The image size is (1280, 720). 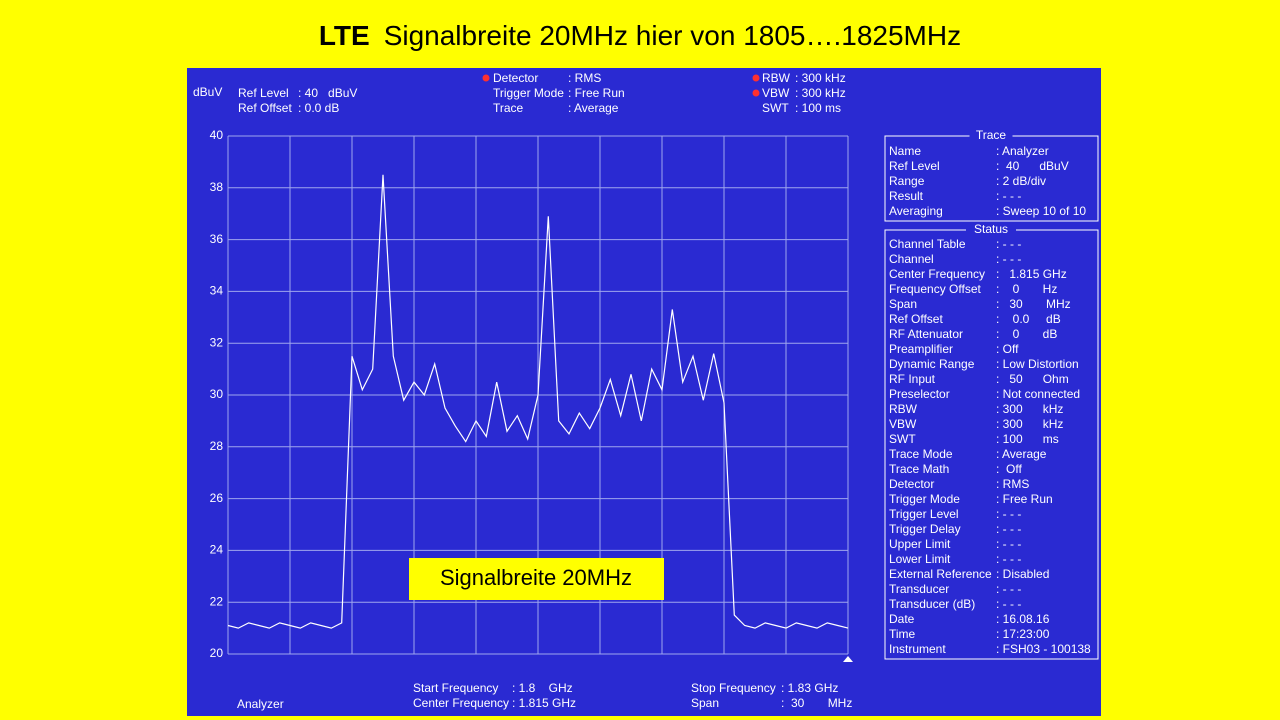 I want to click on field-label: Result, so click(x=906, y=196).